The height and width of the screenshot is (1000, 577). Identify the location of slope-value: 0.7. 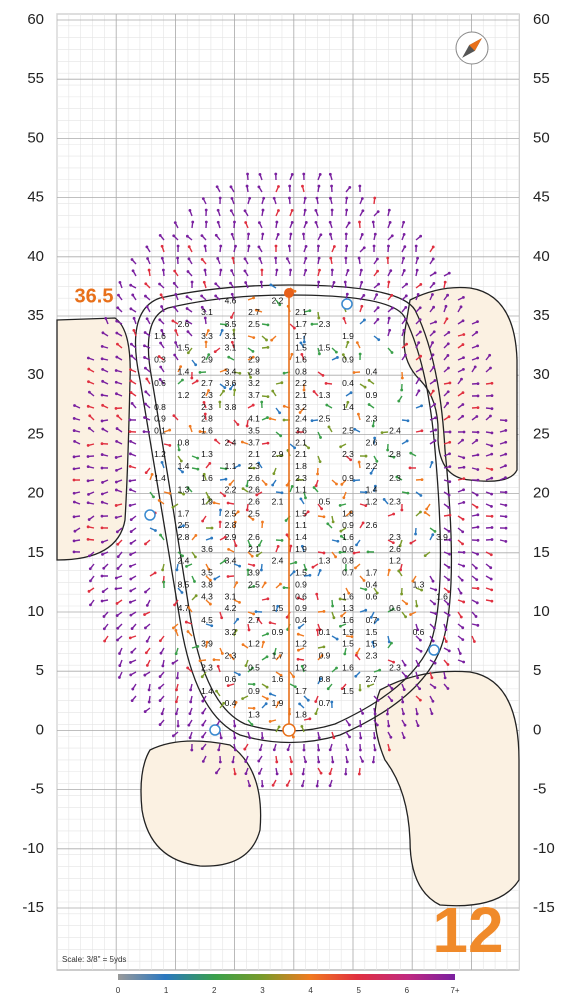
(348, 573).